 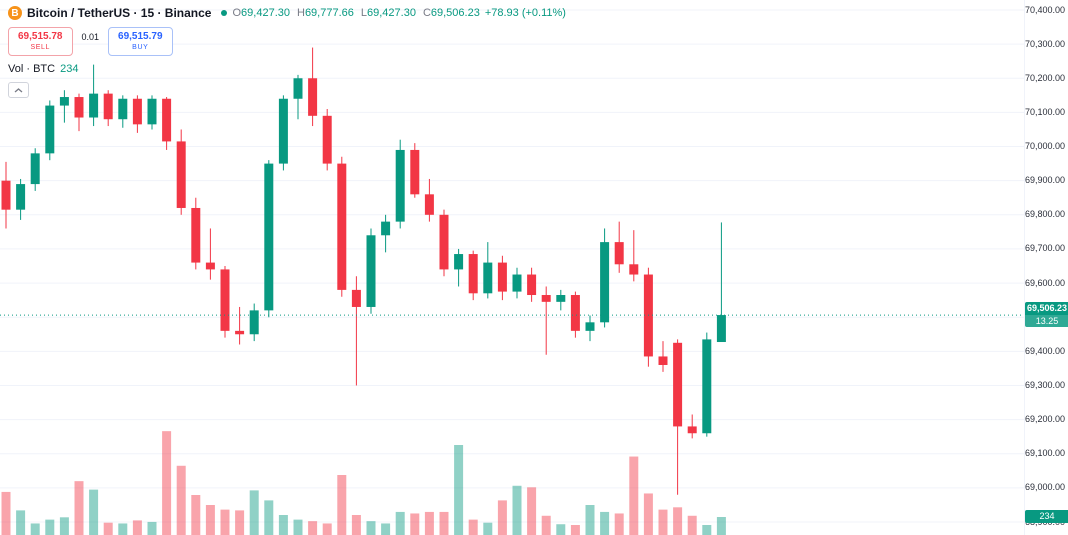 What do you see at coordinates (1044, 214) in the screenshot?
I see `price-tick-label: 69,800.00` at bounding box center [1044, 214].